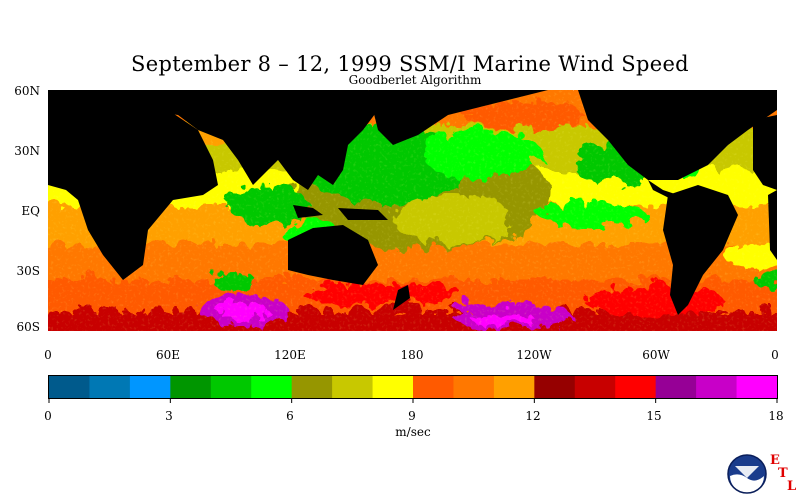  Describe the element at coordinates (534, 355) in the screenshot. I see `lon-label-120w: 120W` at that location.